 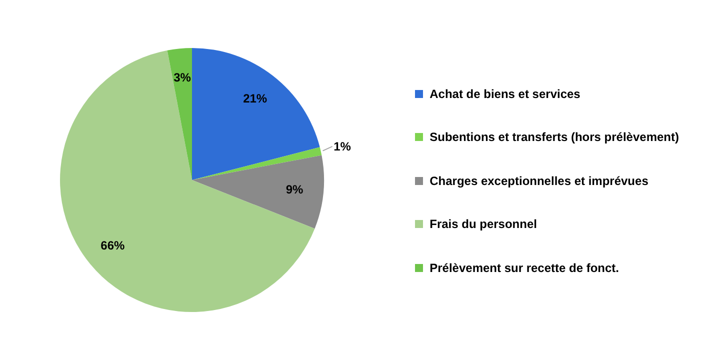 What do you see at coordinates (483, 224) in the screenshot?
I see `legend-label: Frais du personnel` at bounding box center [483, 224].